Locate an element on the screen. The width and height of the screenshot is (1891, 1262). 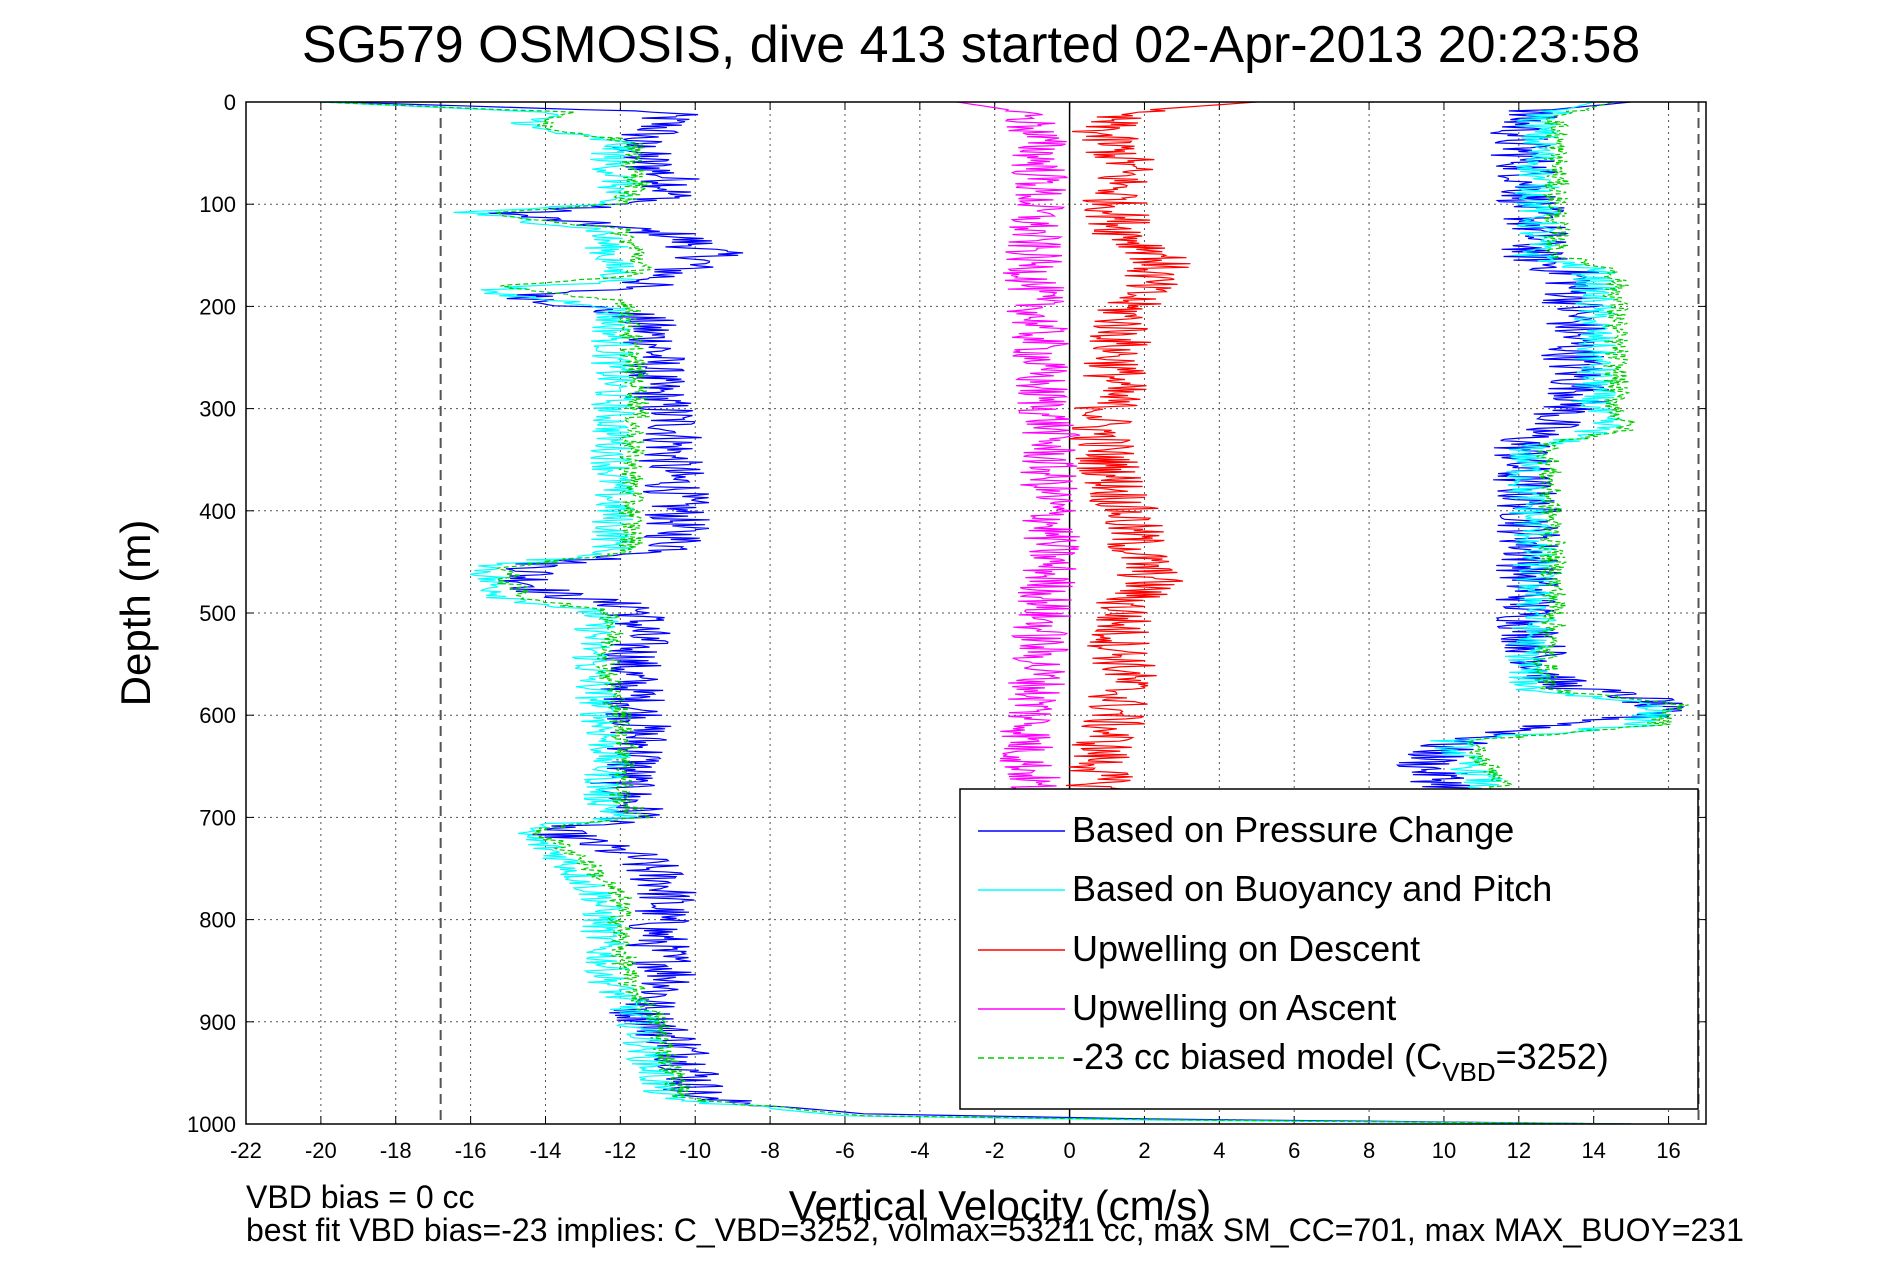
legend-label-2: Based on Buoyancy and Pitch is located at coordinates (1312, 888).